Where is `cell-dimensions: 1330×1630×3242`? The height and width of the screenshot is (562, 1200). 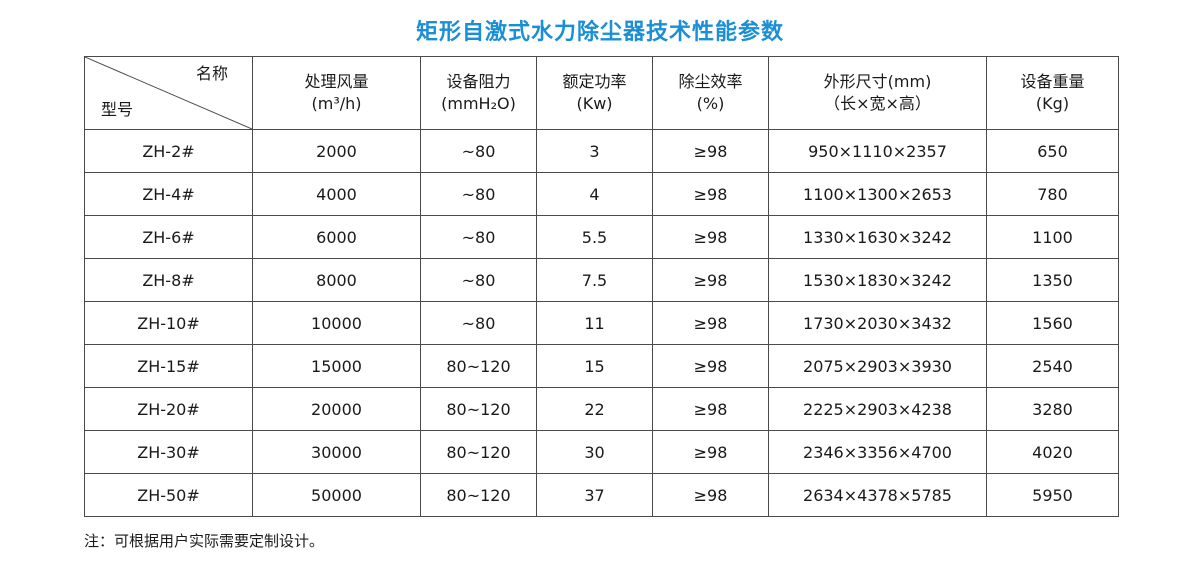
cell-dimensions: 1330×1630×3242 is located at coordinates (877, 237).